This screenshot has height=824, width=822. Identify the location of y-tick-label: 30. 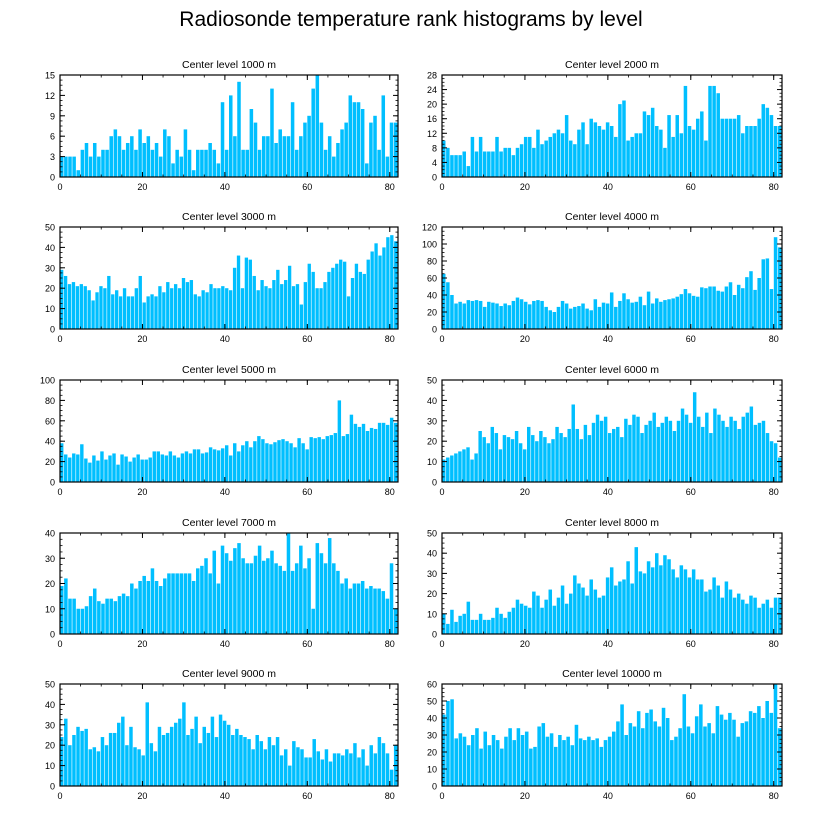
(432, 736).